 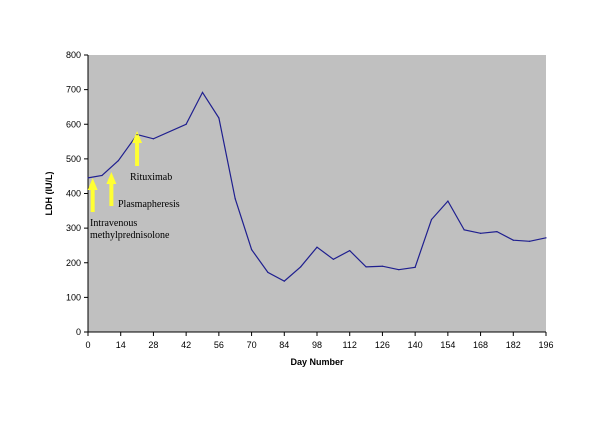 What do you see at coordinates (73, 228) in the screenshot?
I see `y-tick-label: 300` at bounding box center [73, 228].